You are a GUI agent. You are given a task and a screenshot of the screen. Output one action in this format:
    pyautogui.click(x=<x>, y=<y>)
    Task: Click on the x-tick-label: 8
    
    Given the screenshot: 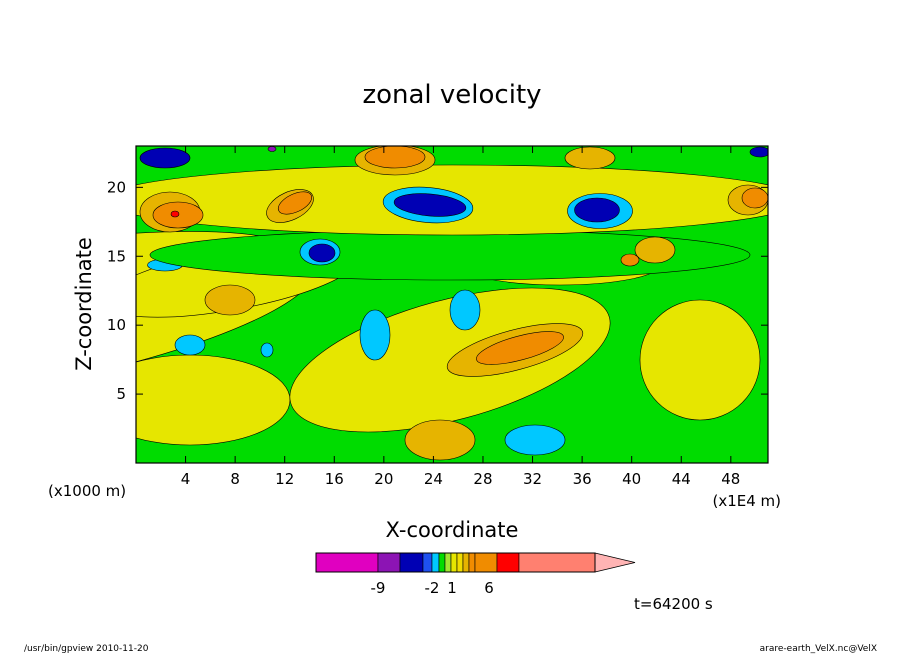 What is the action you would take?
    pyautogui.click(x=235, y=479)
    